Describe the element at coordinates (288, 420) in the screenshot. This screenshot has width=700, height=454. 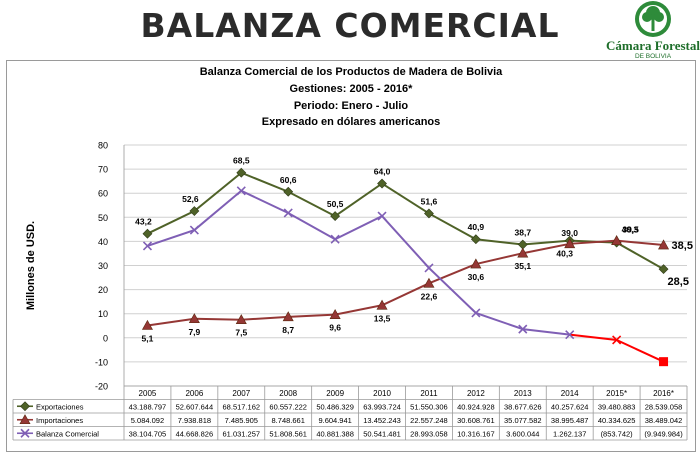
I see `table-cell: 8.748.661` at that location.